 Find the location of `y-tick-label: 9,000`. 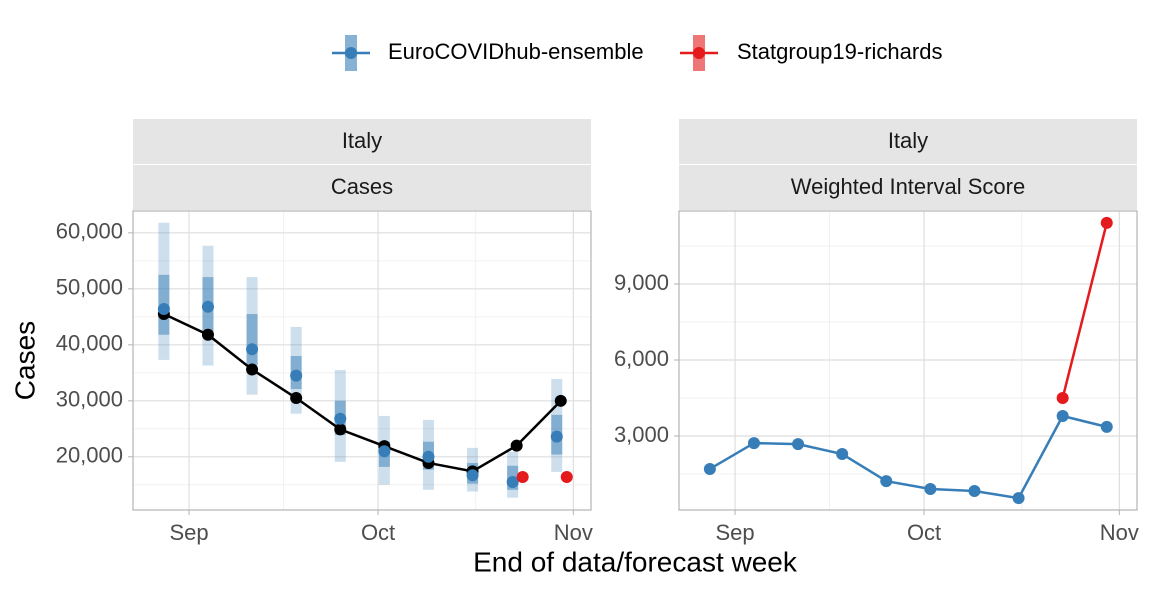

y-tick-label: 9,000 is located at coordinates (641, 282).